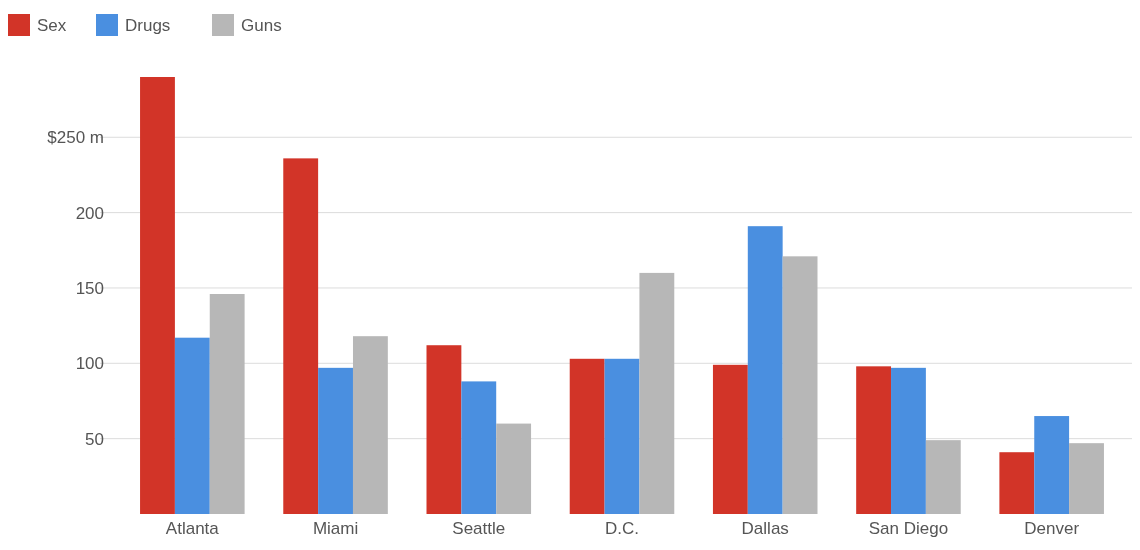  What do you see at coordinates (75, 138) in the screenshot?
I see `y-tick-label: $250 m` at bounding box center [75, 138].